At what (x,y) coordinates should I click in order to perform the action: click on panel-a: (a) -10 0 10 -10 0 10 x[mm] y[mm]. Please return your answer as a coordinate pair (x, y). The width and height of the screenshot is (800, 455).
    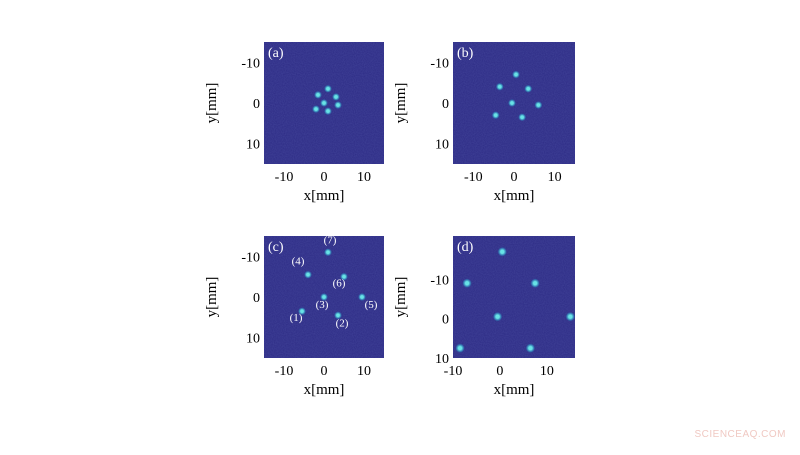
    Looking at the image, I should click on (294, 123).